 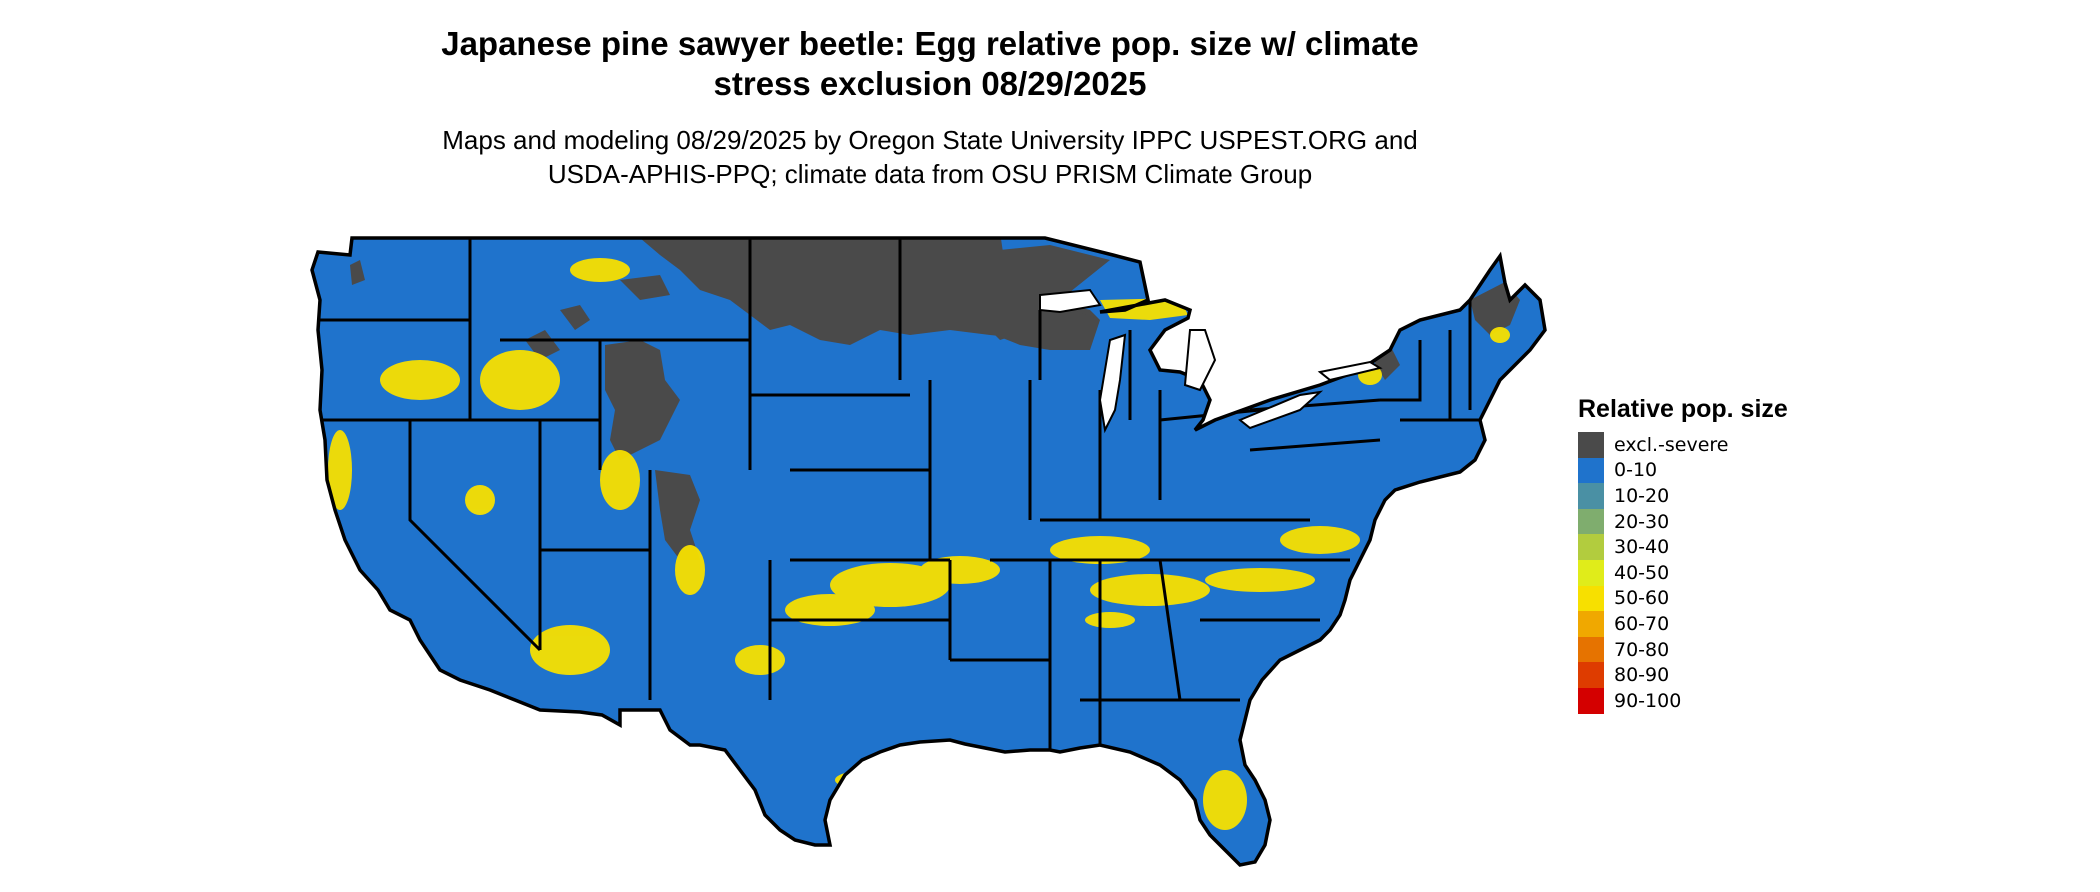 What do you see at coordinates (1144, 309) in the screenshot?
I see `hotspot-upper-peninsula` at bounding box center [1144, 309].